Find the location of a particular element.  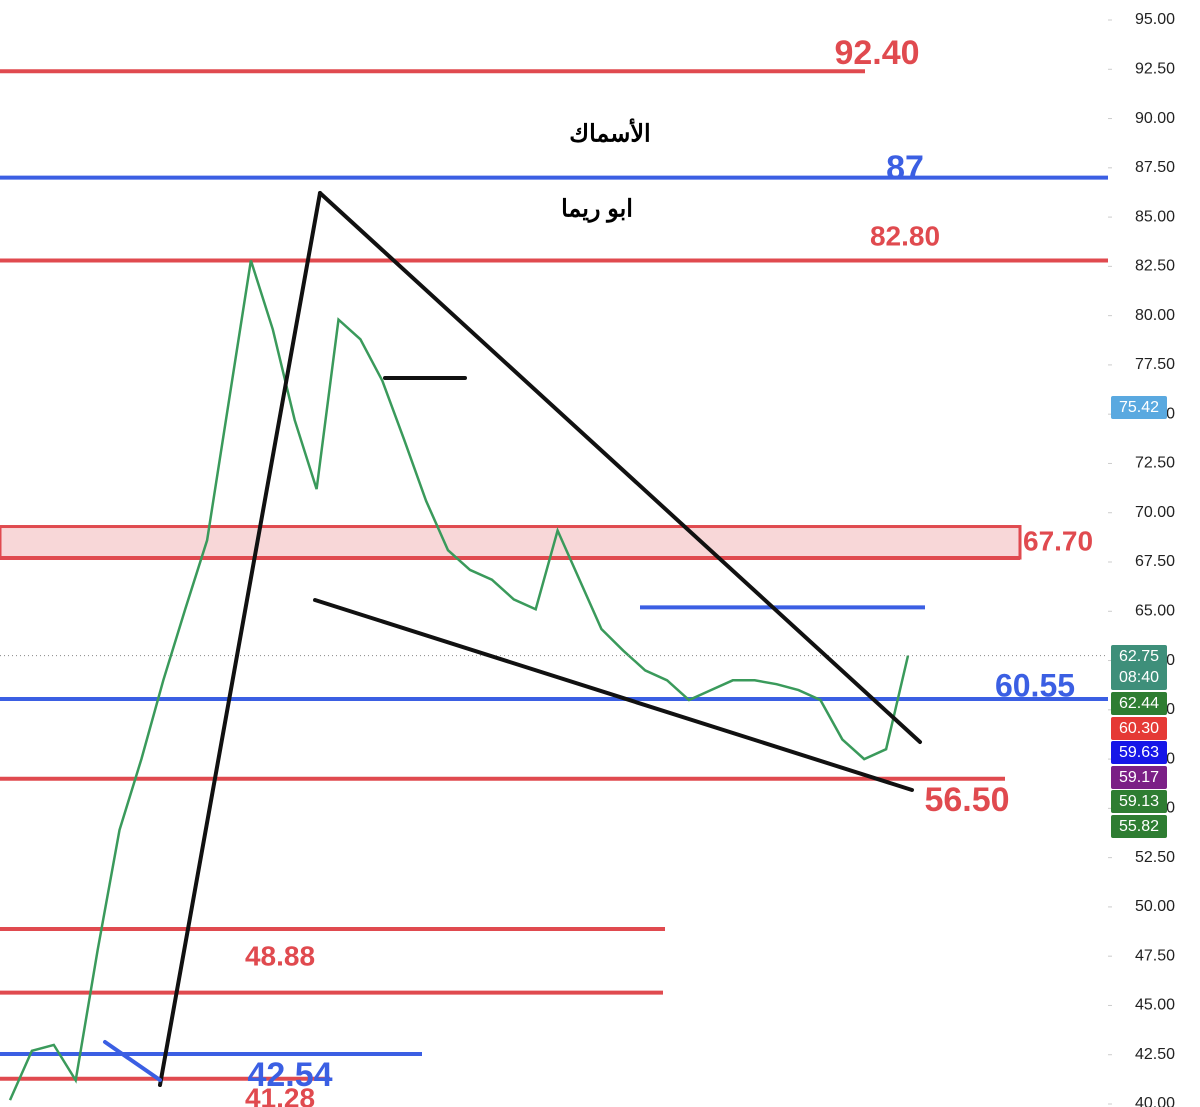

price-badge-label: 62.75 is located at coordinates (1139, 656).